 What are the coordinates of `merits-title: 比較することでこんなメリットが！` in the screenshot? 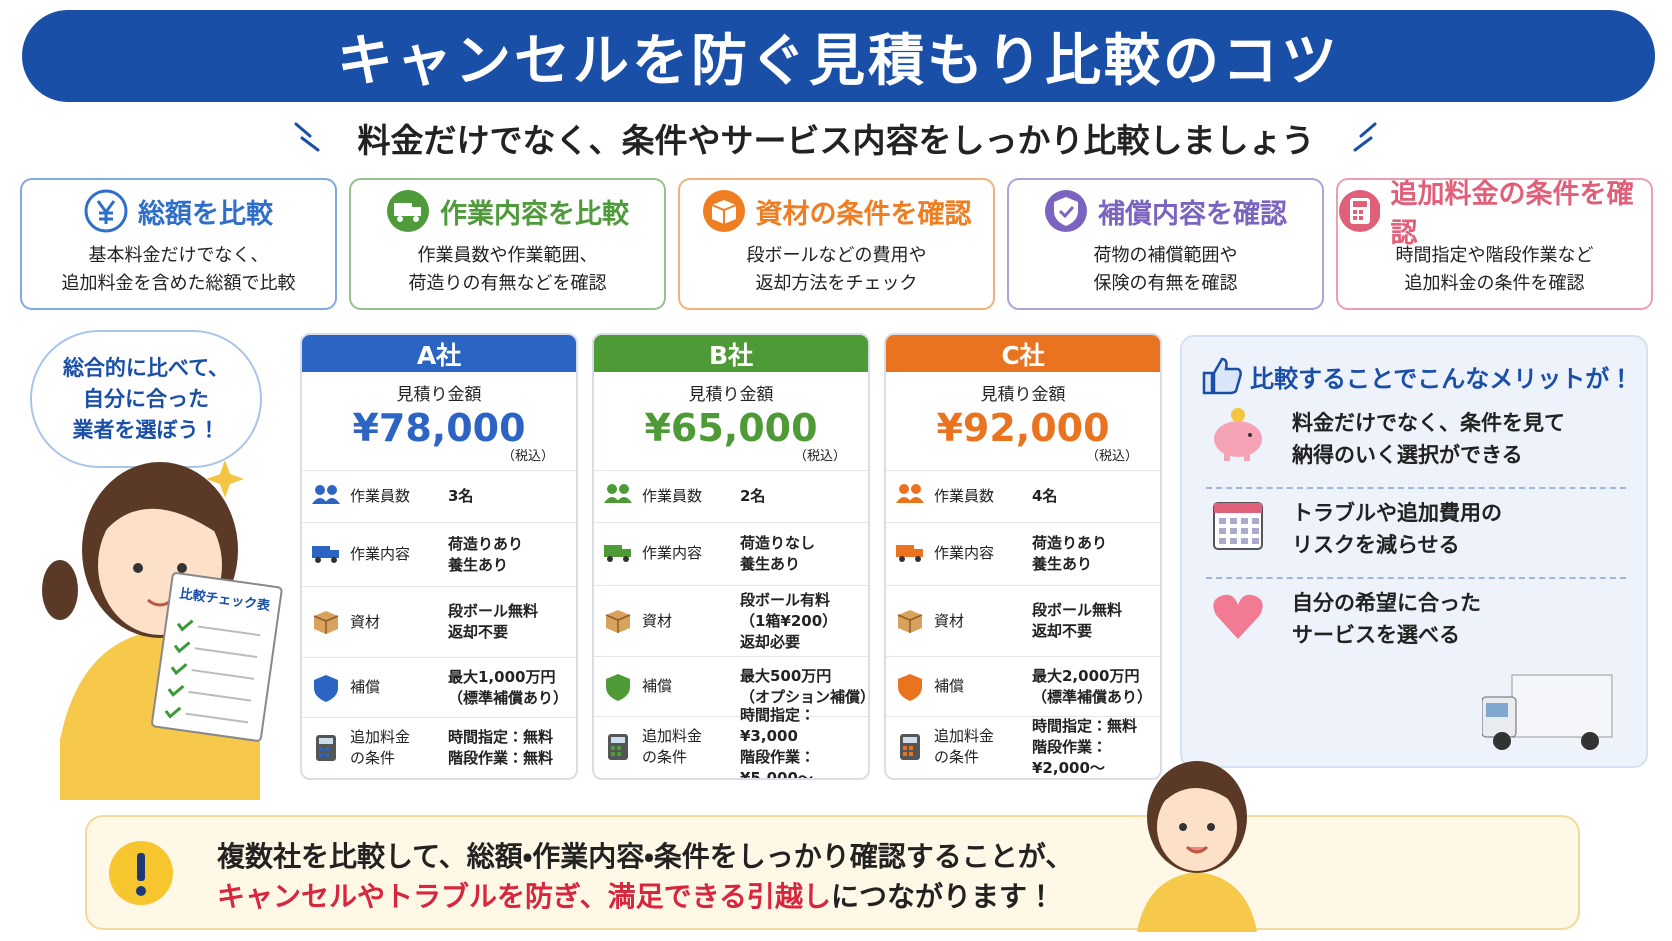 It's located at (1442, 379).